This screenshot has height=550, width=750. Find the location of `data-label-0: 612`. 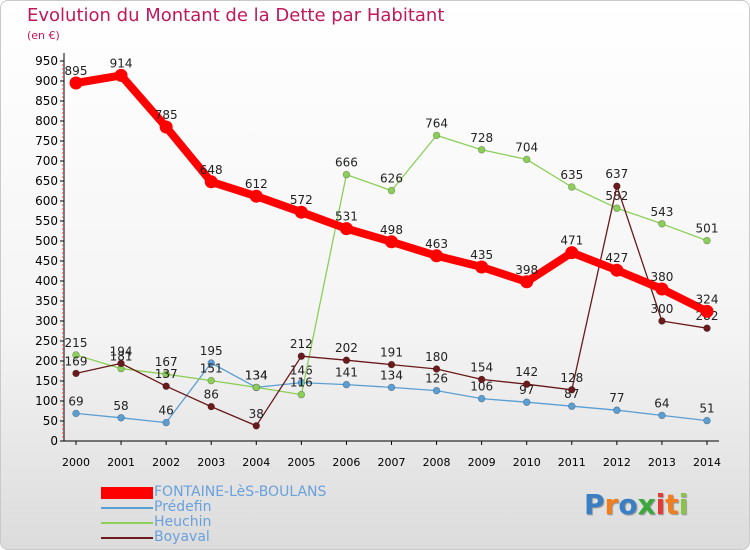

data-label-0: 612 is located at coordinates (256, 184).